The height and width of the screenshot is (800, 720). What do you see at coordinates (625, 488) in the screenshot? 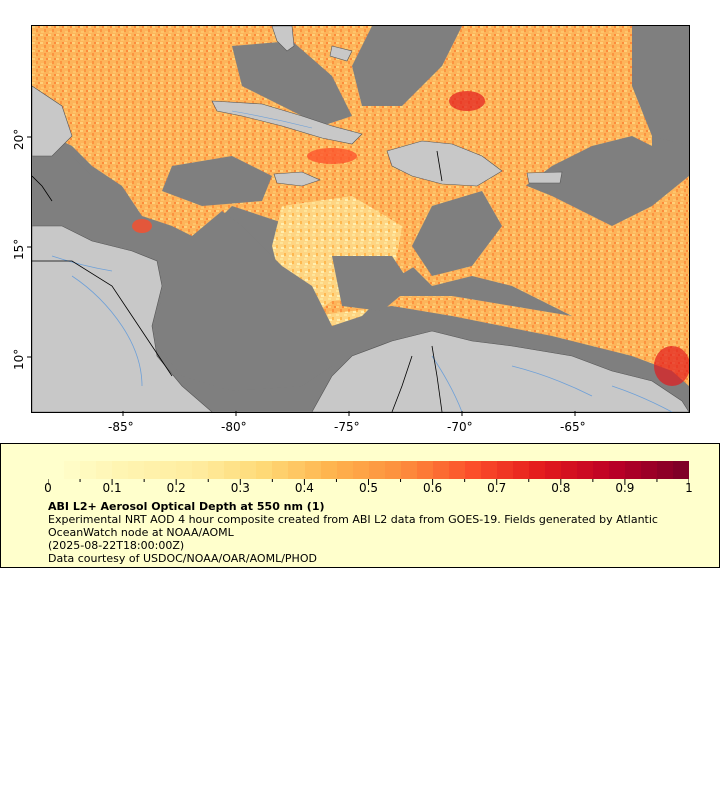
I see `colorbar-tick-label: 0.9` at bounding box center [625, 488].